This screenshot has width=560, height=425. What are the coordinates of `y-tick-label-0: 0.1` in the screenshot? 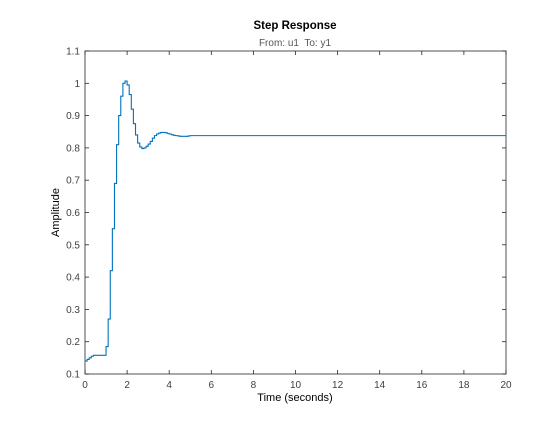 It's located at (73, 375).